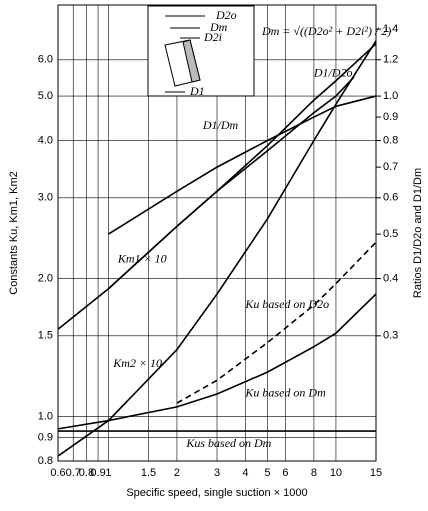 The height and width of the screenshot is (511, 428). I want to click on y2-axis-title: Ratios D1/D2o and D1/Dm, so click(418, 233).